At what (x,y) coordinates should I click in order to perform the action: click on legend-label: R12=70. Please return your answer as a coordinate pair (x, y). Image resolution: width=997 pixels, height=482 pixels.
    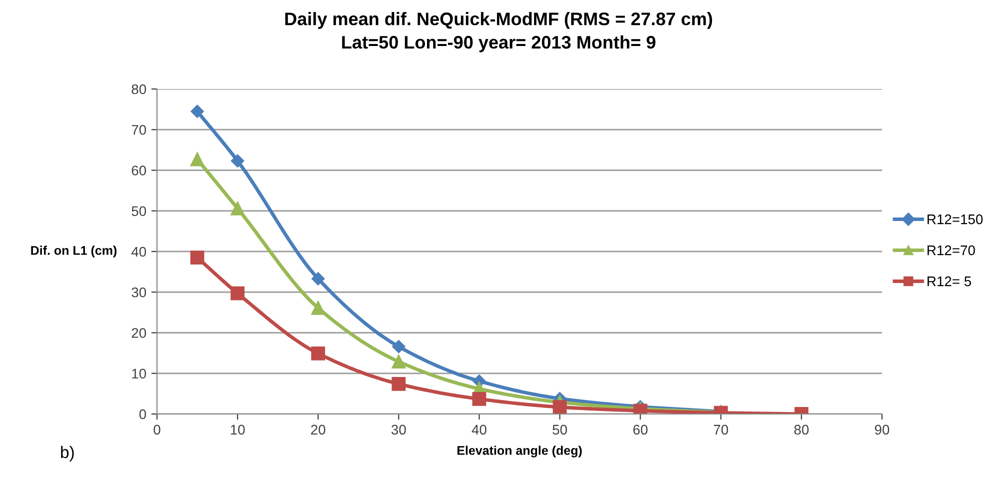
    Looking at the image, I should click on (951, 250).